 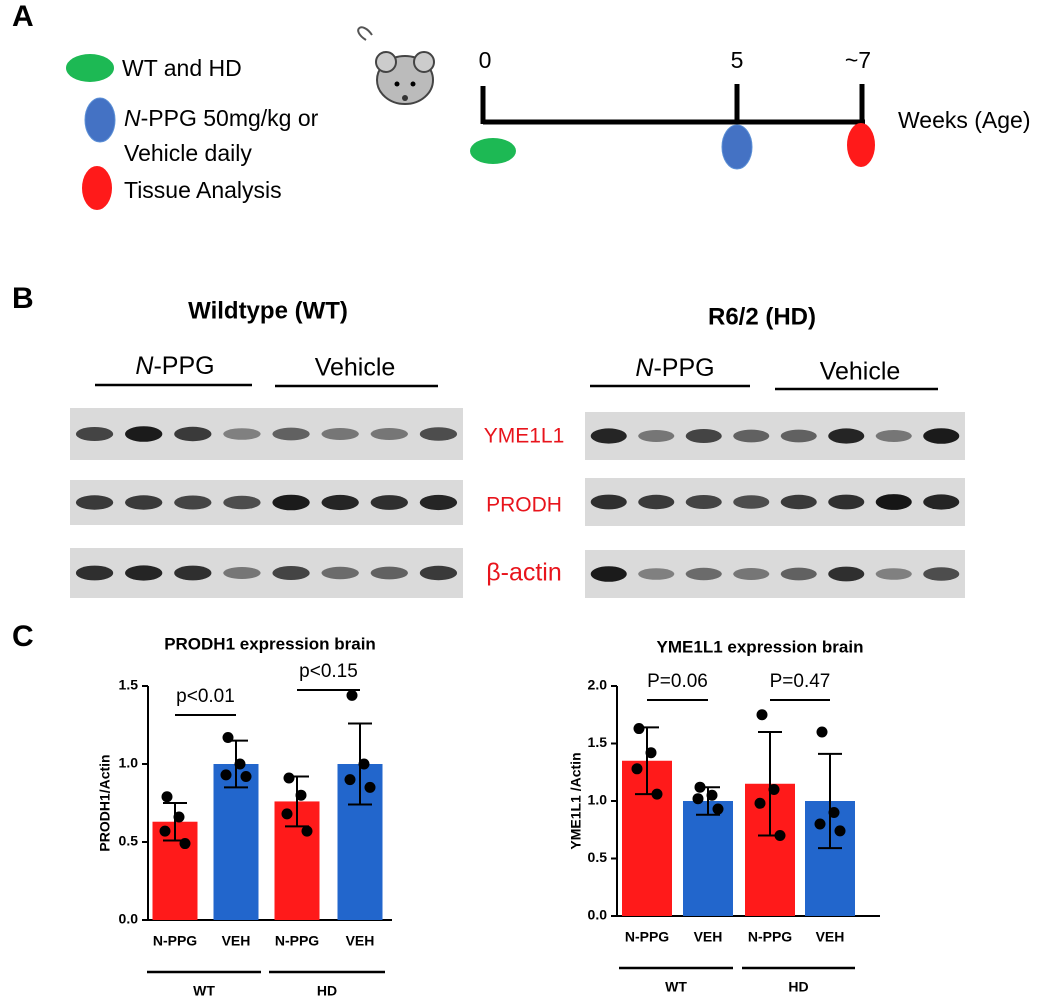 I want to click on y-tick-label: 2.0, so click(x=598, y=685).